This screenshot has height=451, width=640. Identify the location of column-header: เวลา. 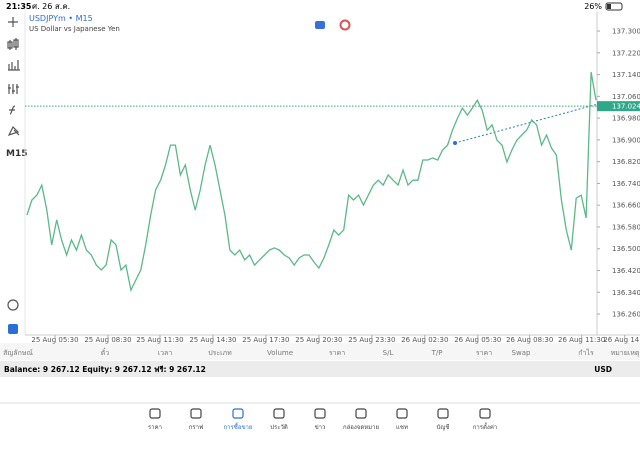
(165, 353).